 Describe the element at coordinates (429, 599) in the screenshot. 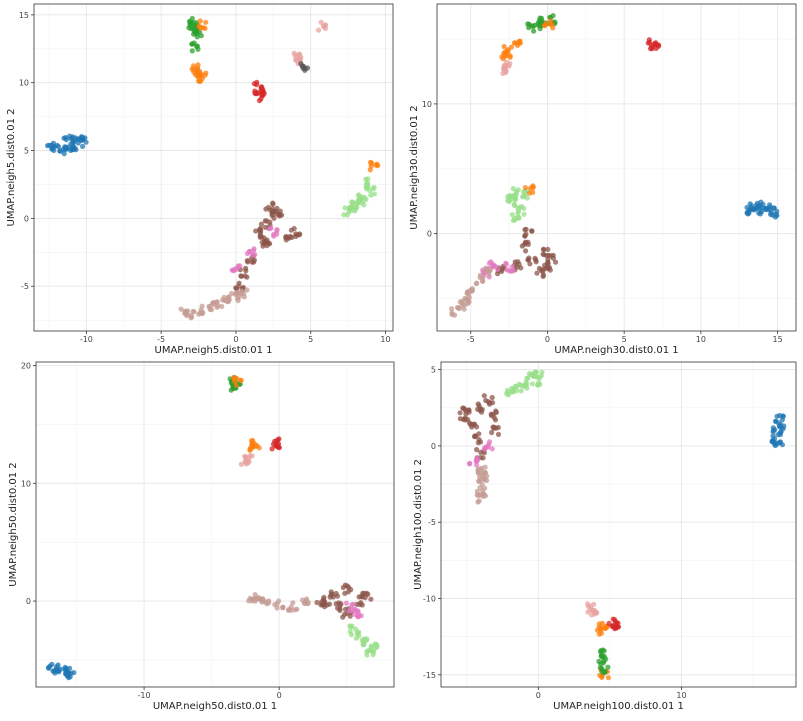

I see `y-tick-label: -10` at that location.